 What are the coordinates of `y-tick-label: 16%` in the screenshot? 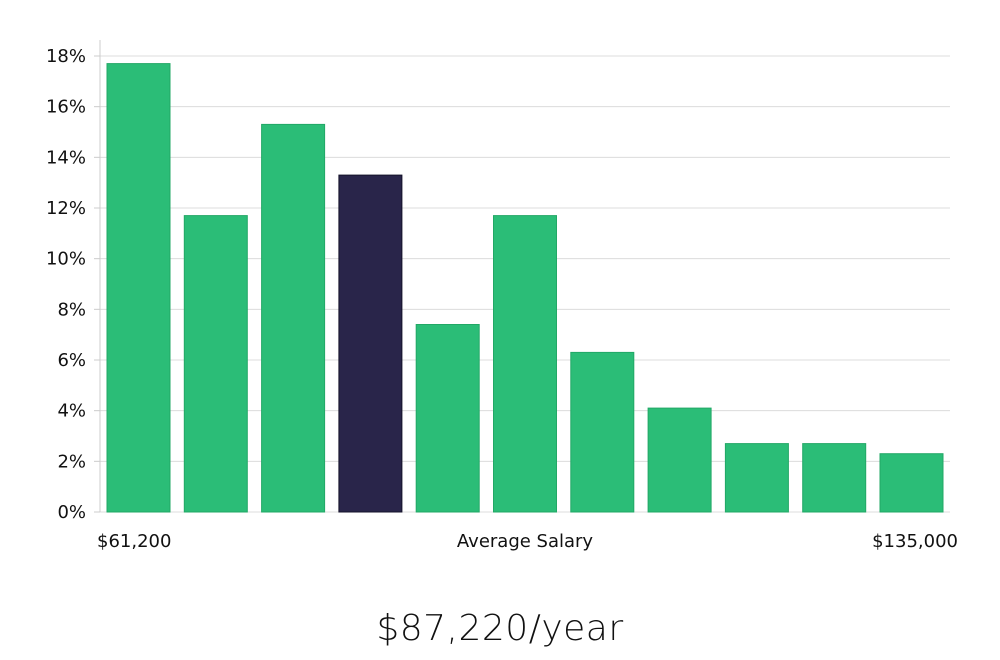 It's located at (66, 107).